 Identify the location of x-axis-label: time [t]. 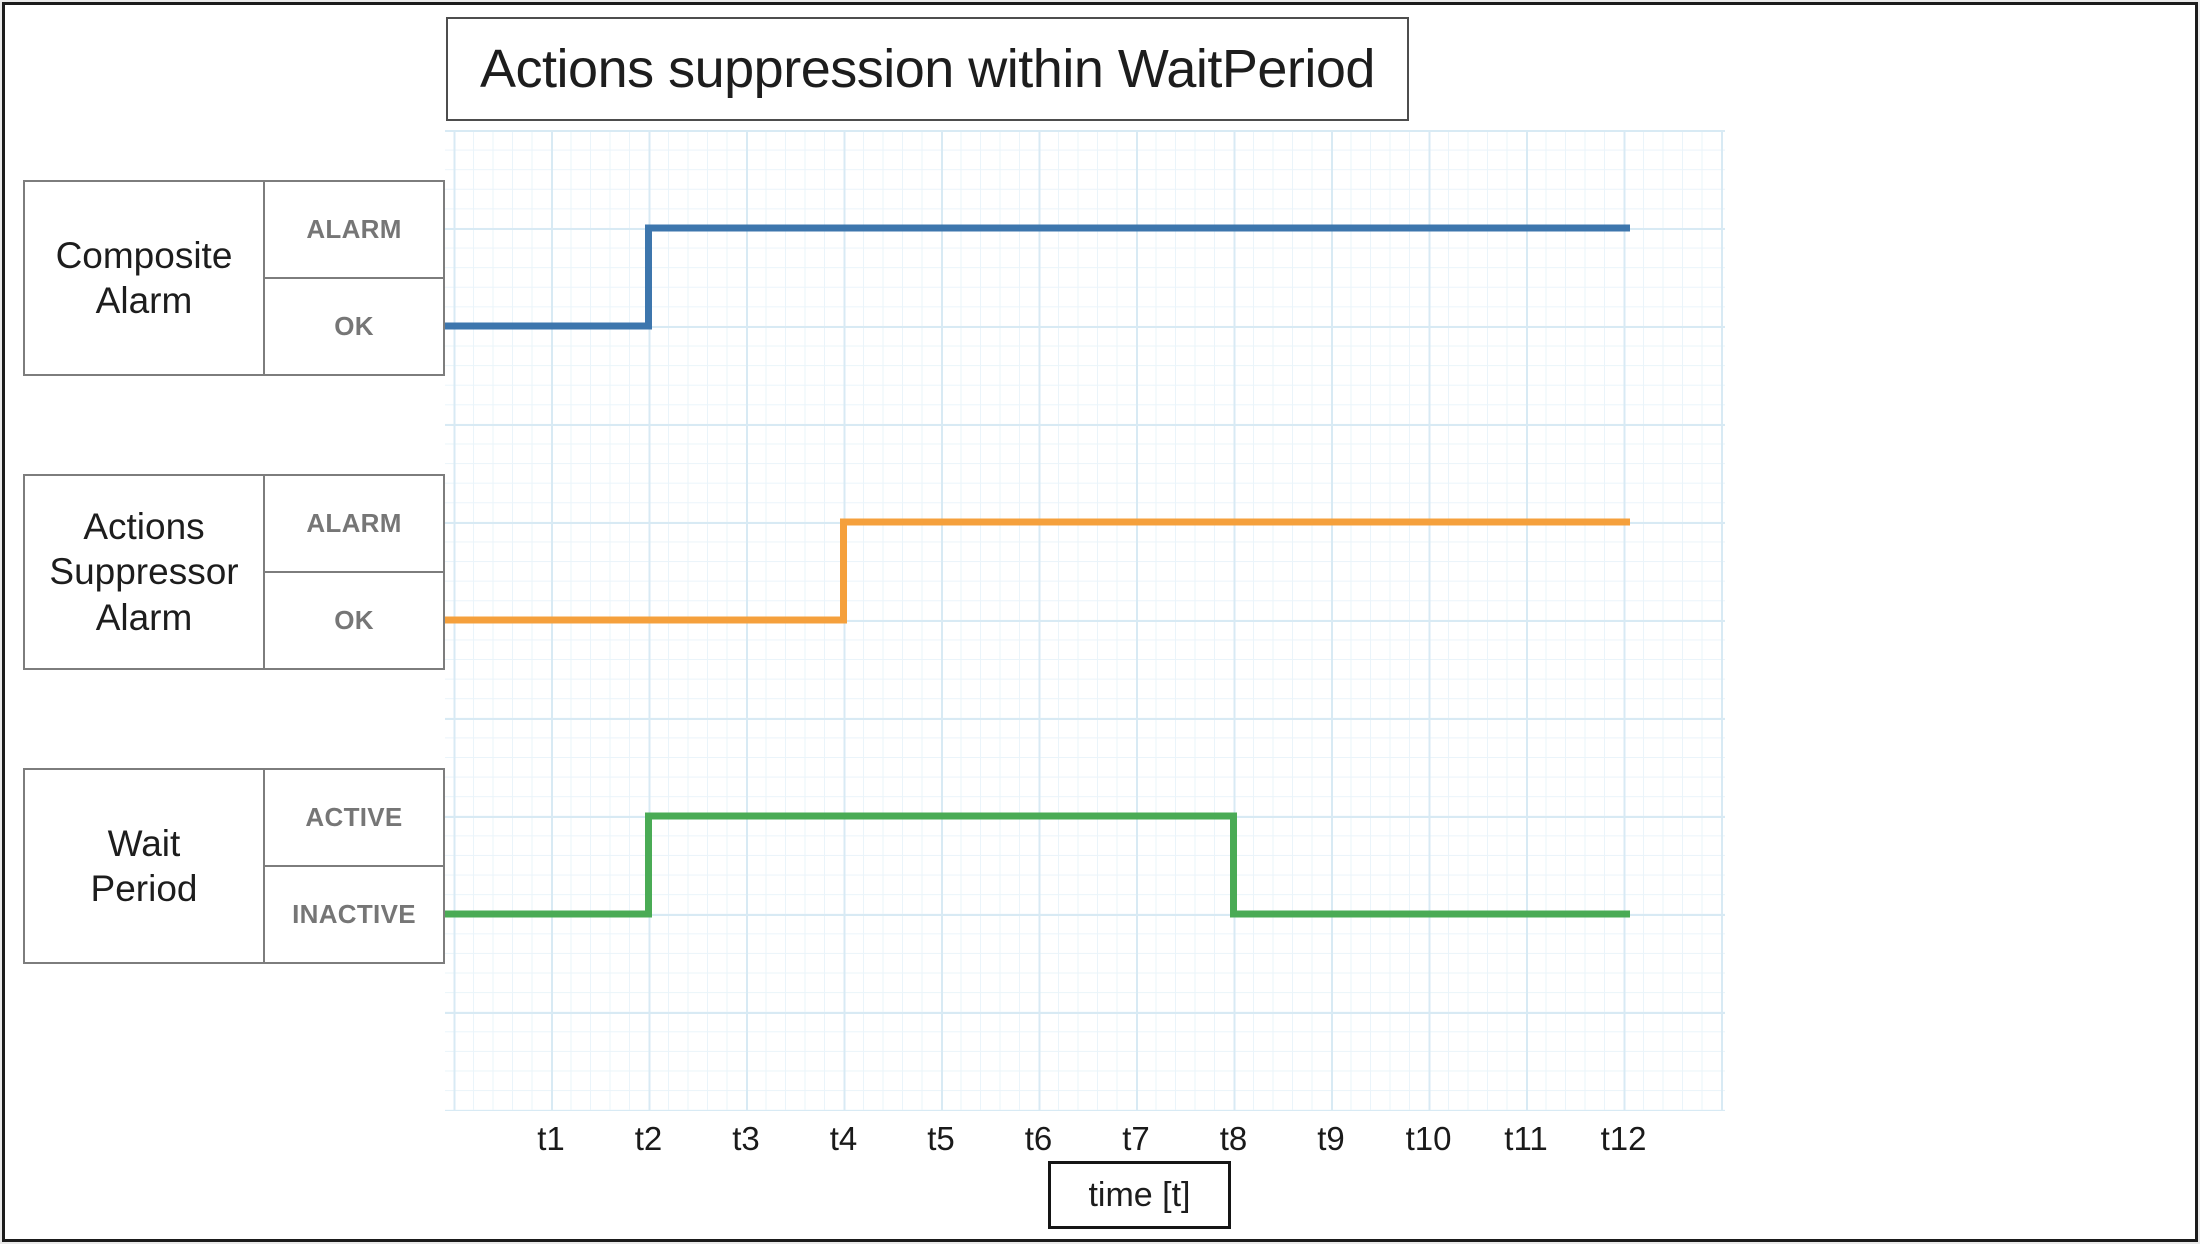
(1139, 1194).